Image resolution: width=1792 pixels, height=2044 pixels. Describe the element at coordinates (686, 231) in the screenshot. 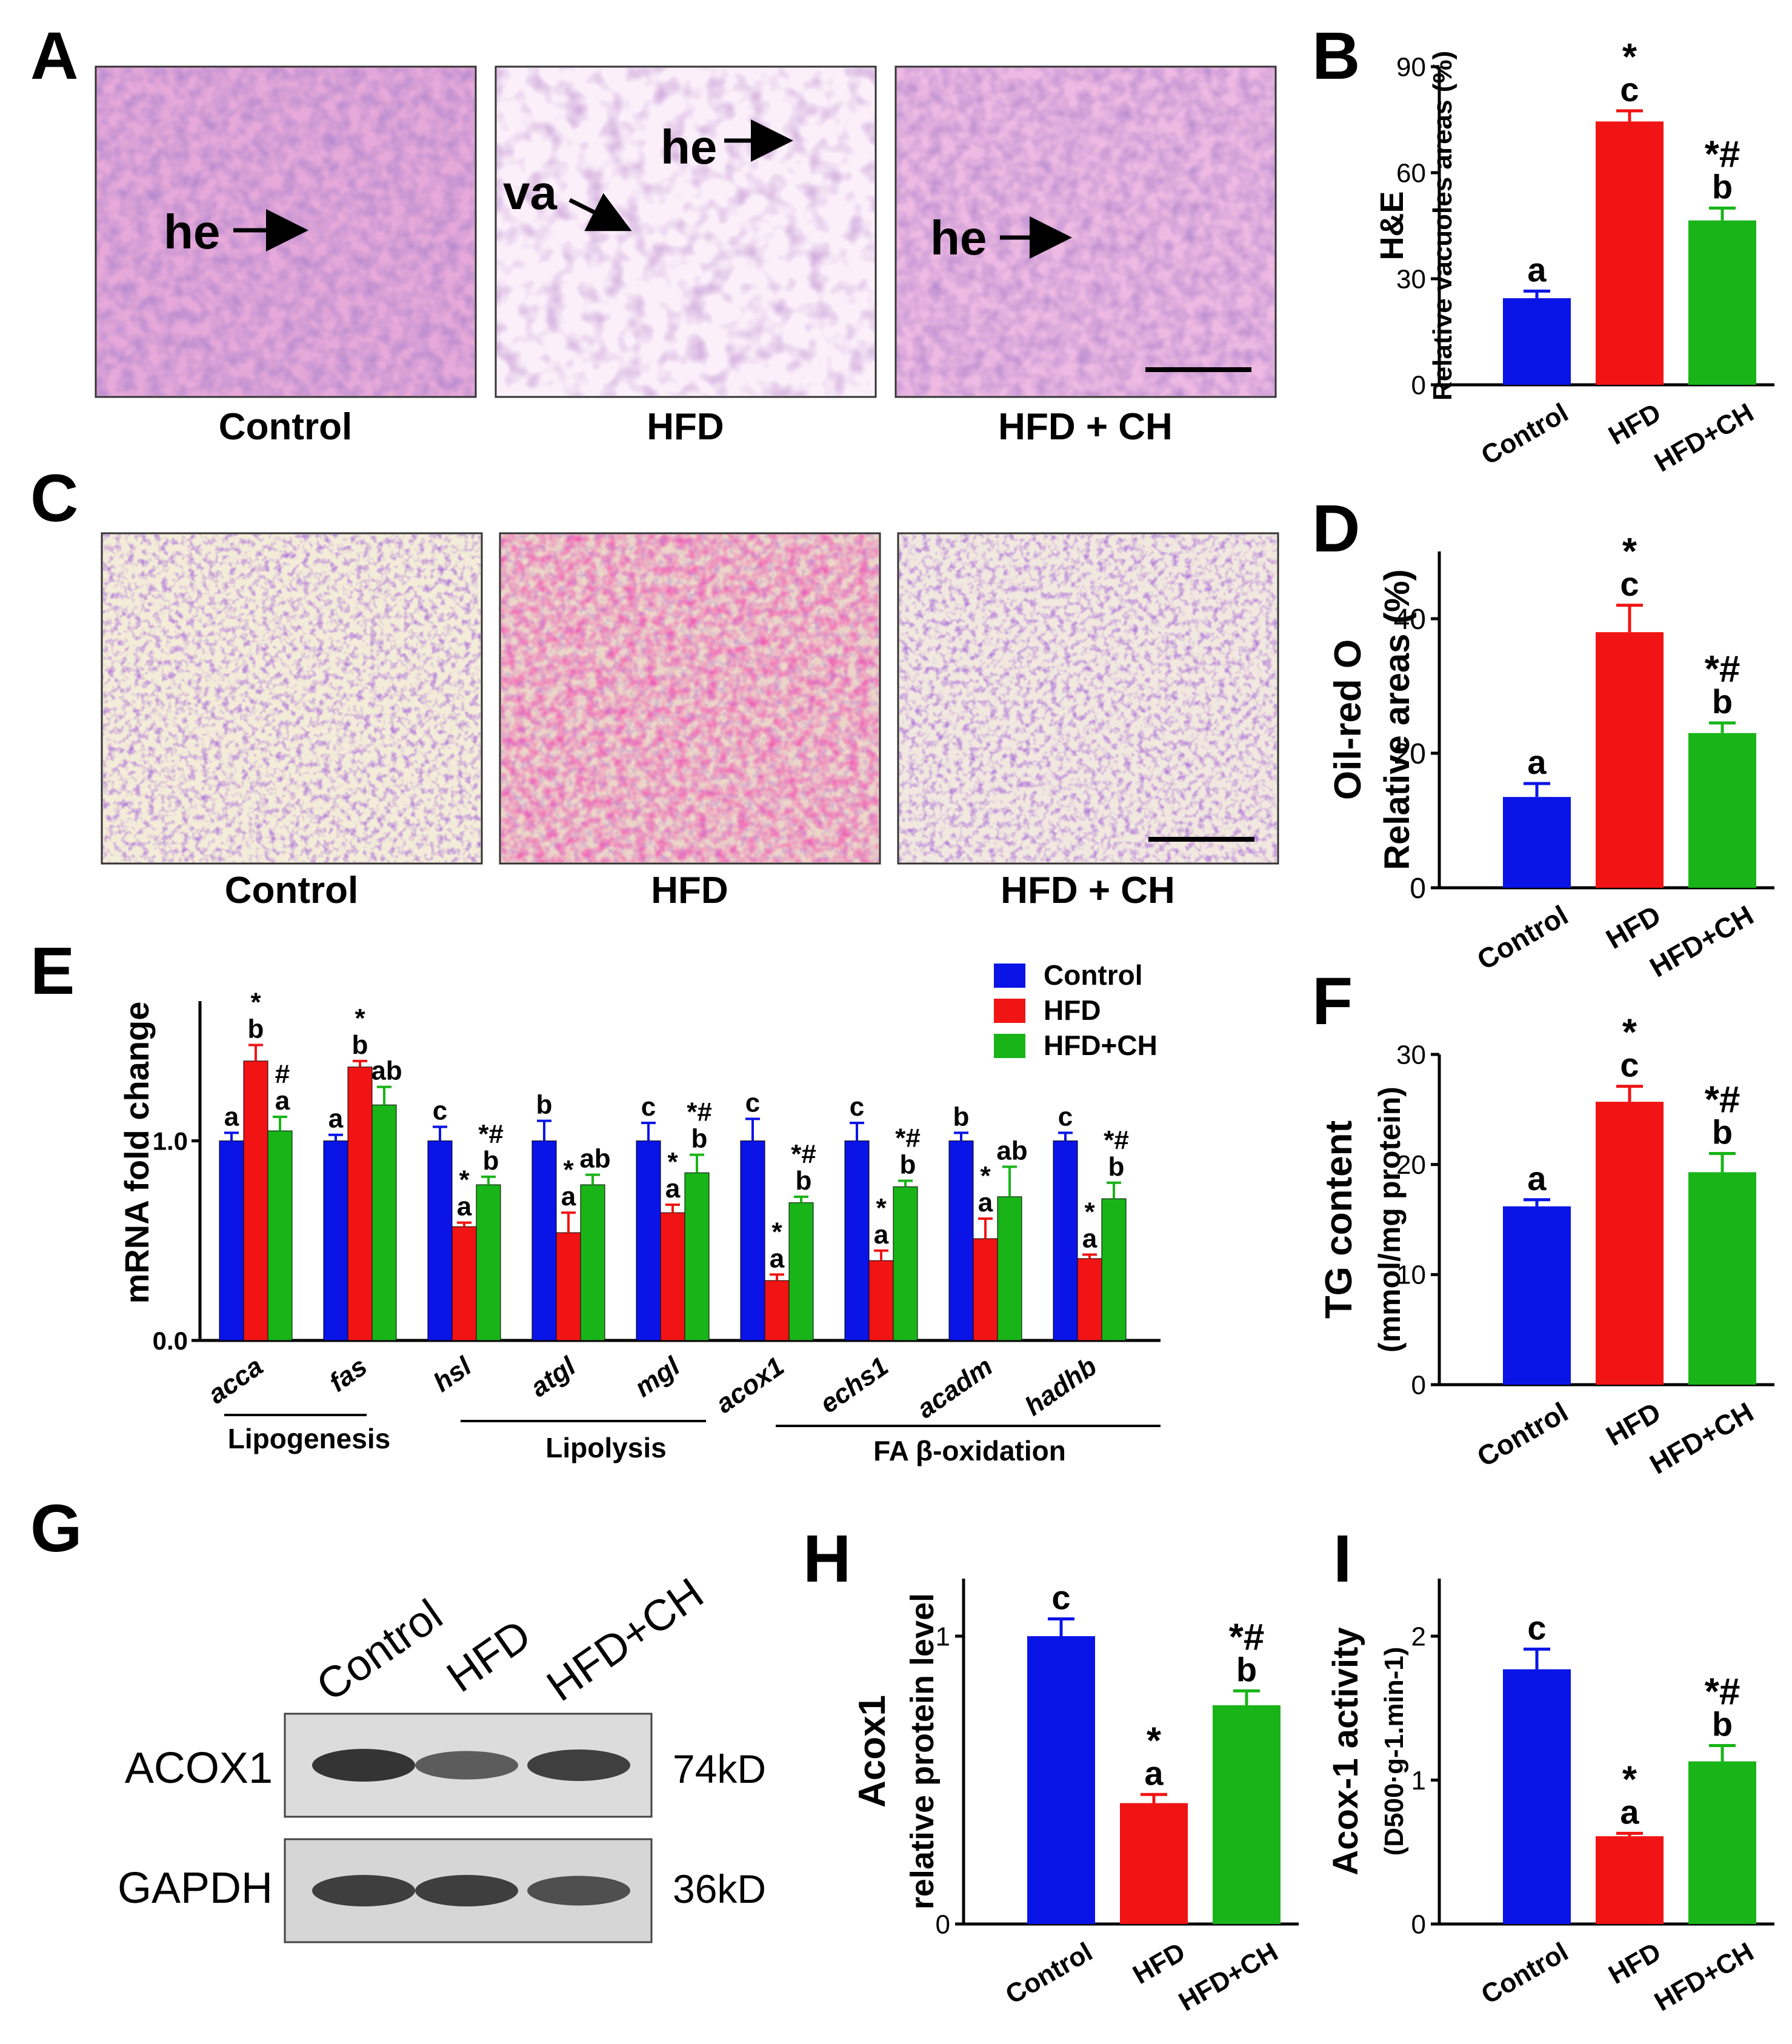

I see `he-image-hfd` at that location.